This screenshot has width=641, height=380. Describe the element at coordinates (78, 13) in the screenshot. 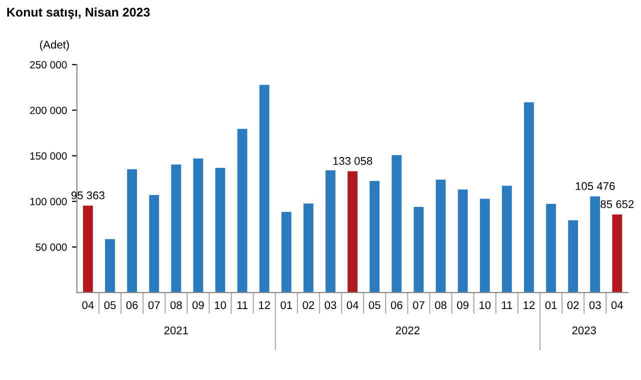

I see `chart-title: Konut satışı, Nisan 2023` at that location.